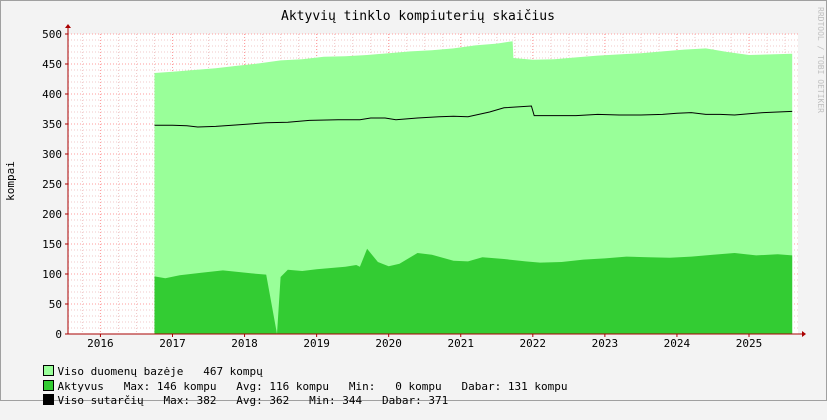 The width and height of the screenshot is (827, 420). I want to click on y-tick-label: 200, so click(52, 214).